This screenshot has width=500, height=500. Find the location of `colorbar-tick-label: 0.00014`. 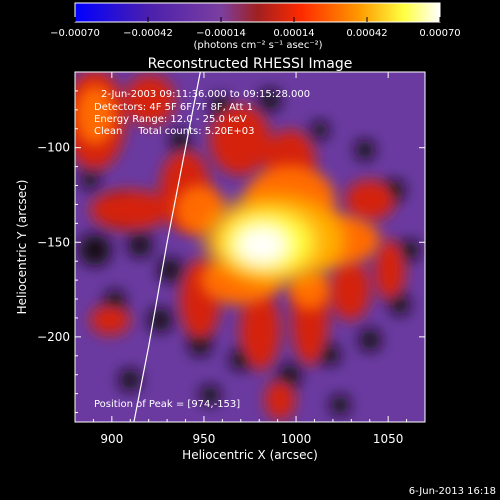

colorbar-tick-label: 0.00014 is located at coordinates (293, 33).